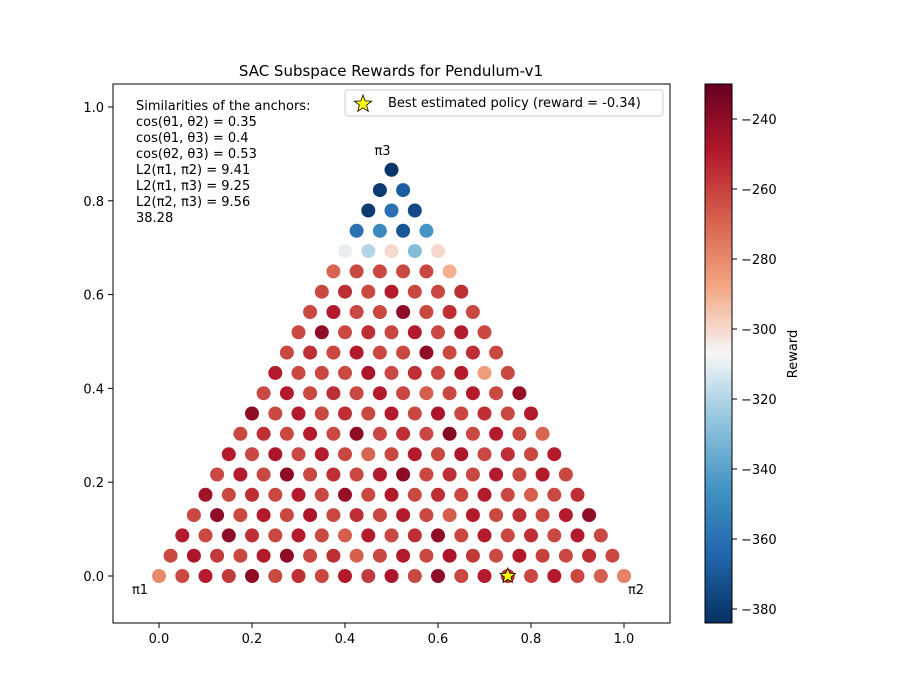 This screenshot has width=900, height=700. I want to click on colorbar-tick-label: −340, so click(759, 470).